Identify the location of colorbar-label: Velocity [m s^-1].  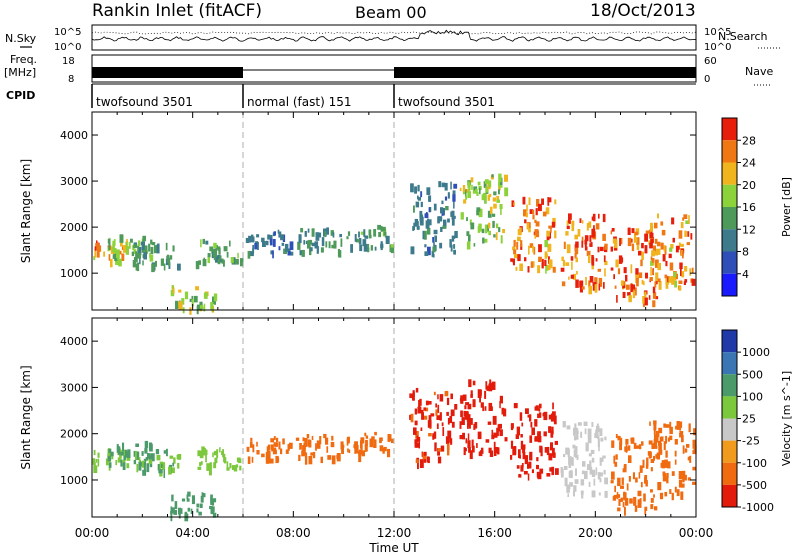
(786, 418).